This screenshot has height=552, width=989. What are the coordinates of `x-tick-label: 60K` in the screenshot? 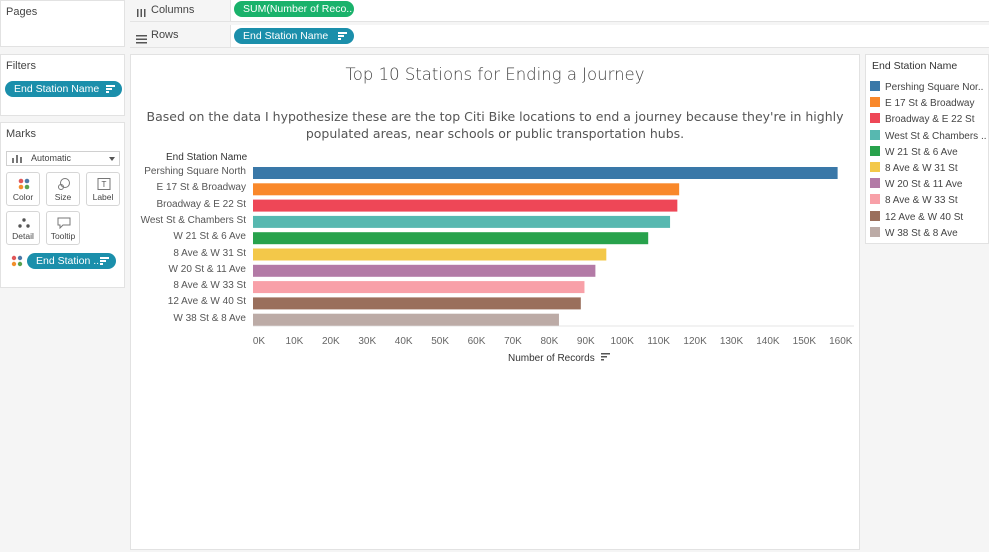 It's located at (476, 341).